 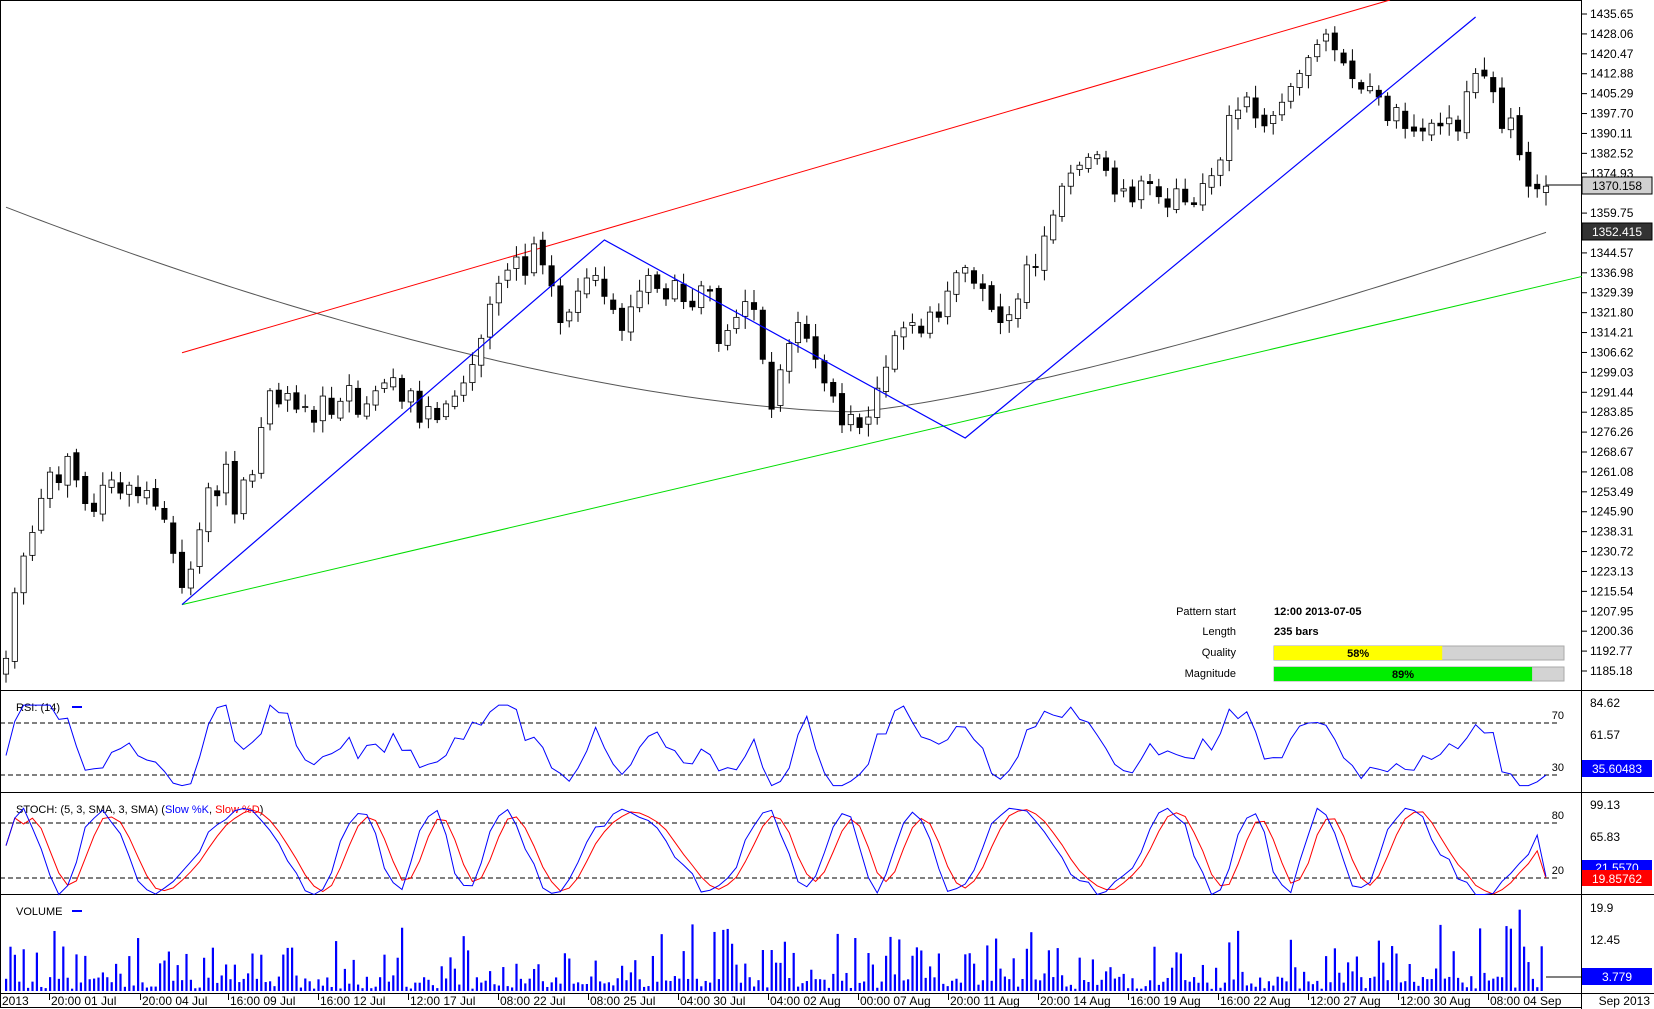 I want to click on volume-panel: VOLUME 19.9 12.45 3.779, so click(x=828, y=946).